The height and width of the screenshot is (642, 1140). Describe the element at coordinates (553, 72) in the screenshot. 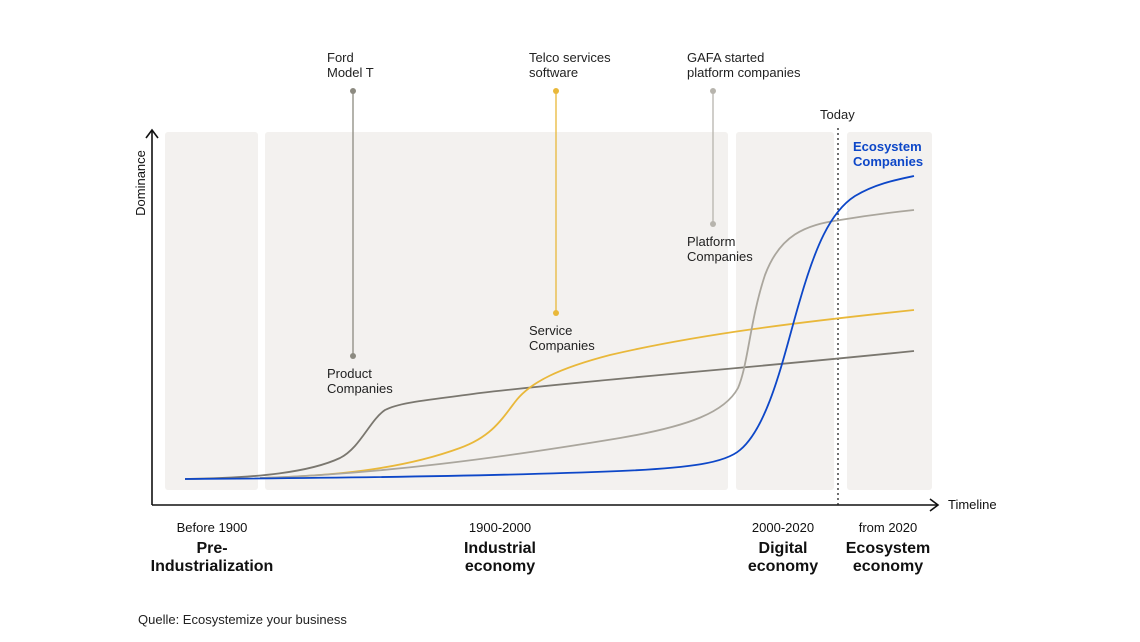

I see `annotation-telco-line2: software` at that location.